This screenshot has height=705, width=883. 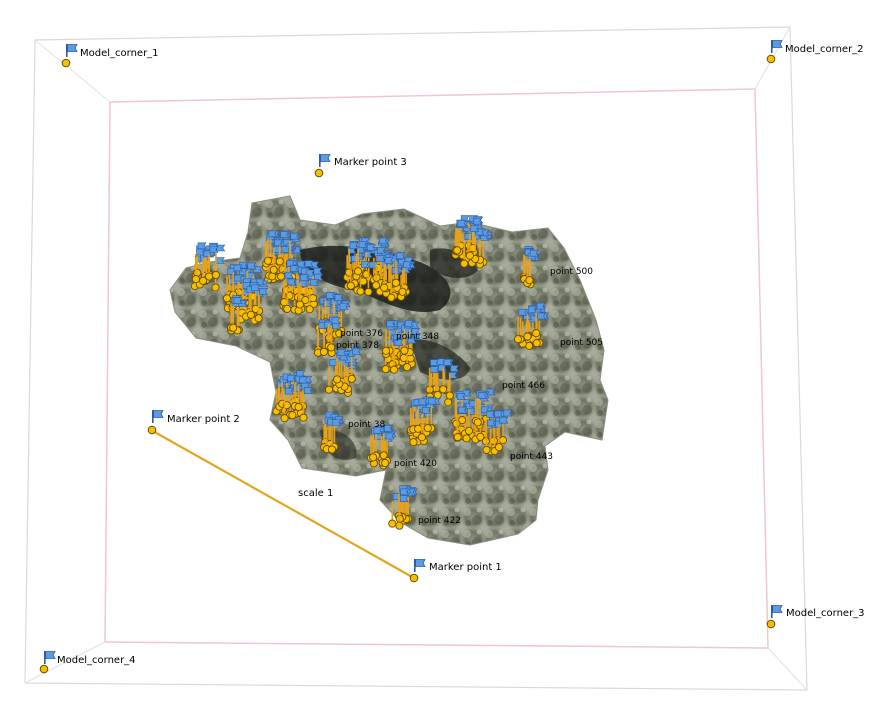 What do you see at coordinates (815, 51) in the screenshot?
I see `marker-model-corner-2: Model_corner_2` at bounding box center [815, 51].